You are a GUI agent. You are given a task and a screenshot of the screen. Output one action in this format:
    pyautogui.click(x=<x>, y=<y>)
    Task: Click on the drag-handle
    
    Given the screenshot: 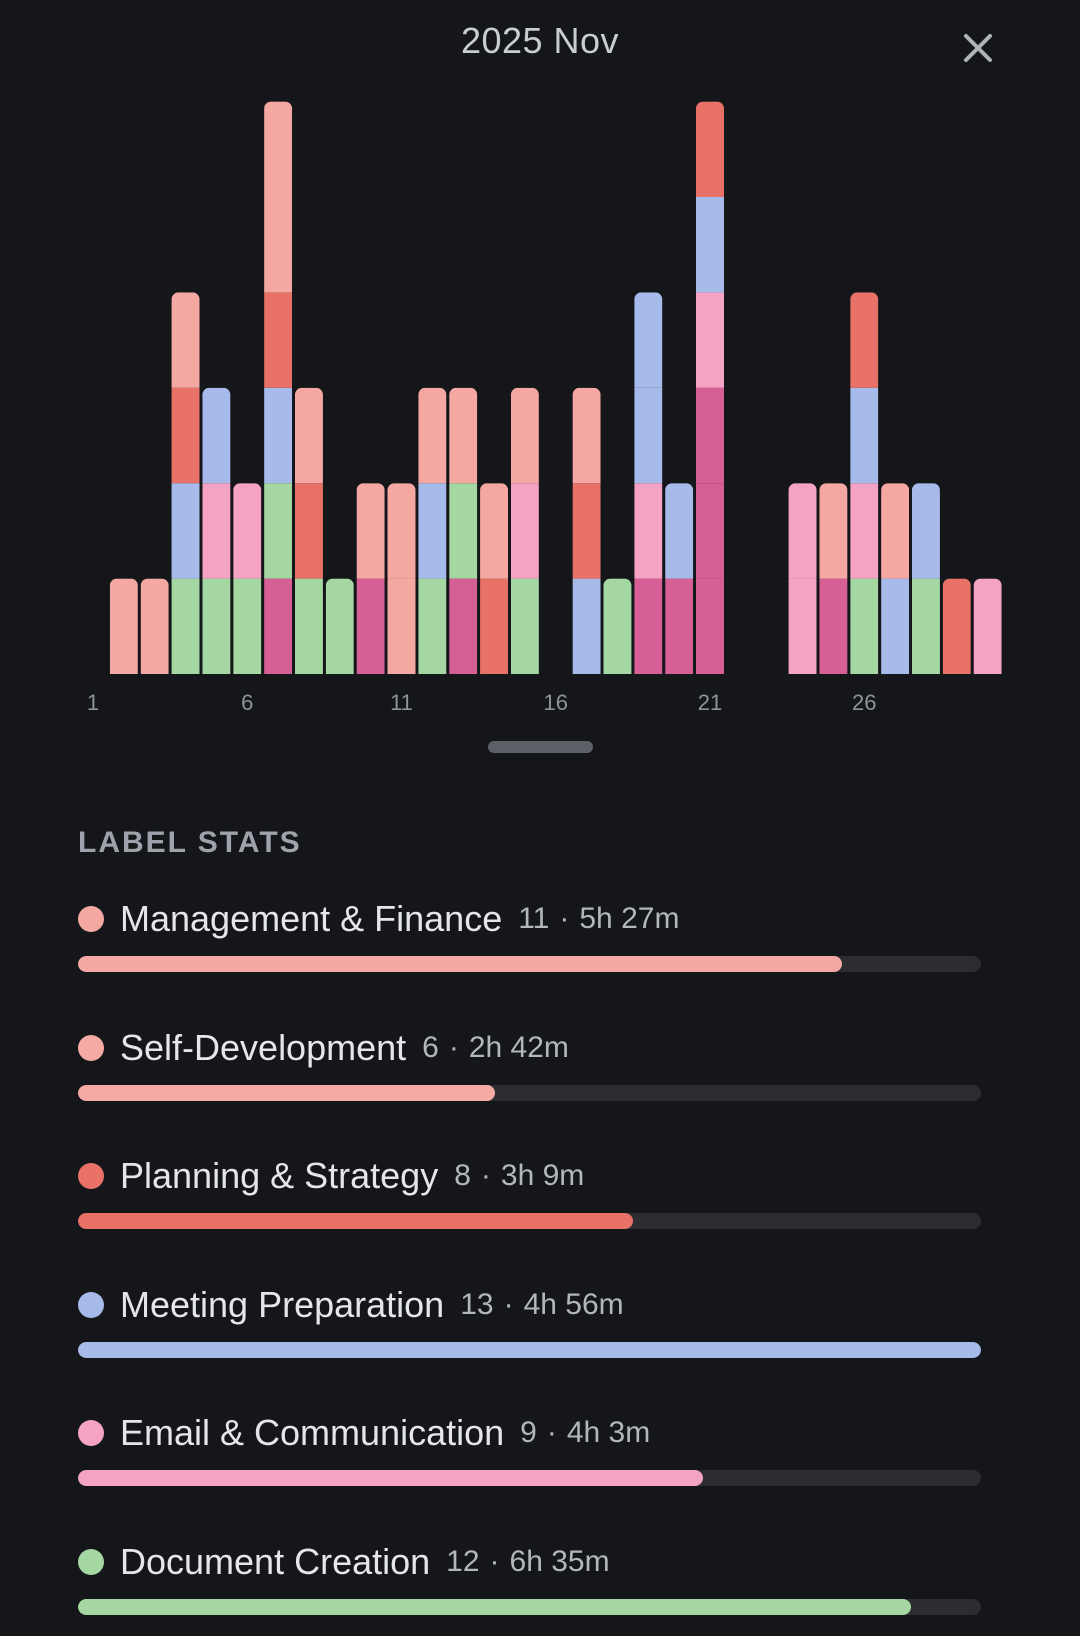 What is the action you would take?
    pyautogui.click(x=540, y=747)
    